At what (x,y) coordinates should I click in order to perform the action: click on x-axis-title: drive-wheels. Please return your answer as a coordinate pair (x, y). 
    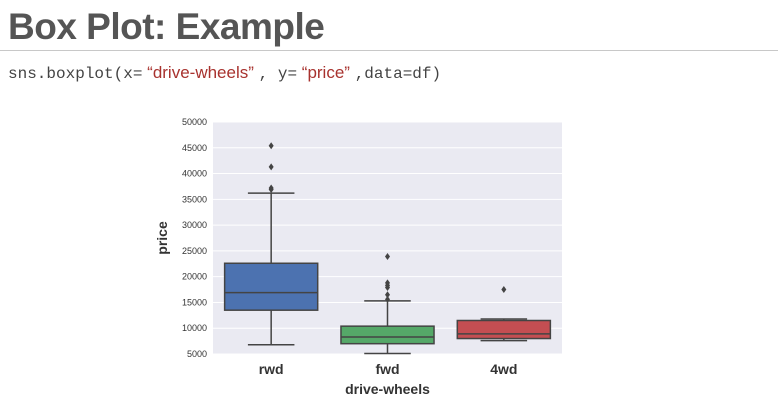
    Looking at the image, I should click on (387, 389).